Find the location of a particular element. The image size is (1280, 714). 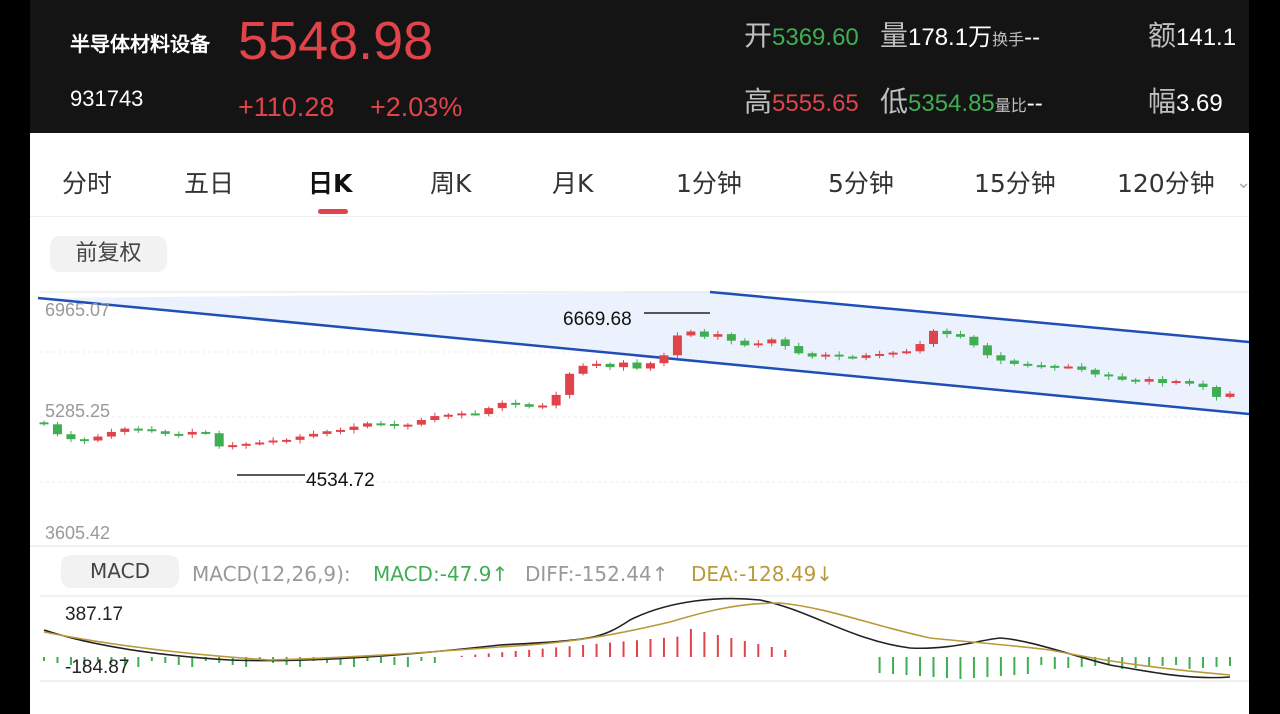

dea-value: DEA:-128.49↓ is located at coordinates (762, 574).